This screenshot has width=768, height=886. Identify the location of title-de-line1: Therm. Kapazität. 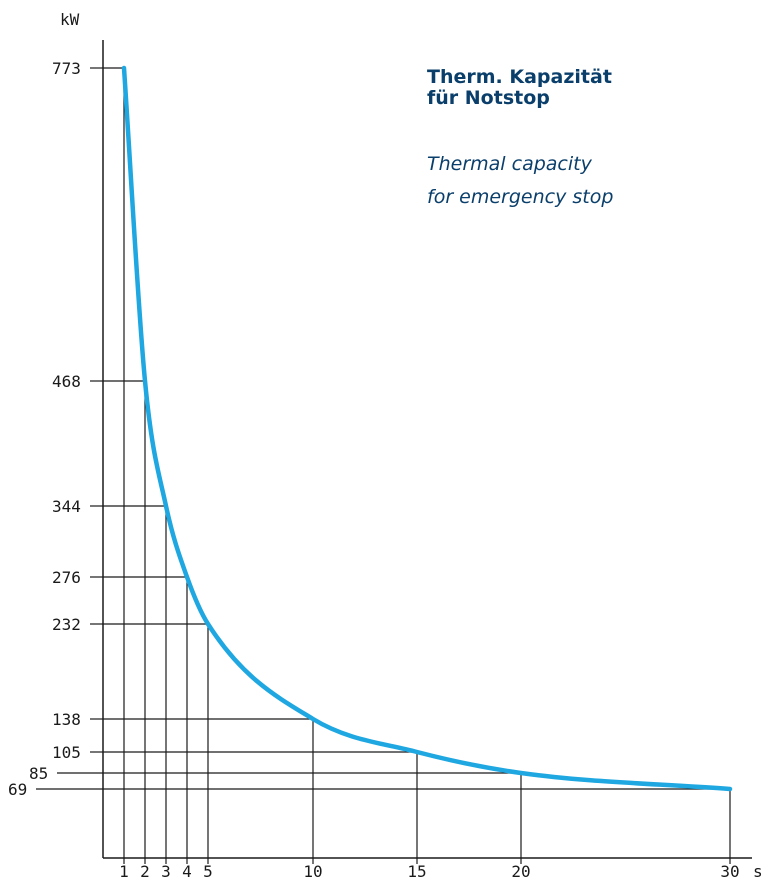
(519, 77).